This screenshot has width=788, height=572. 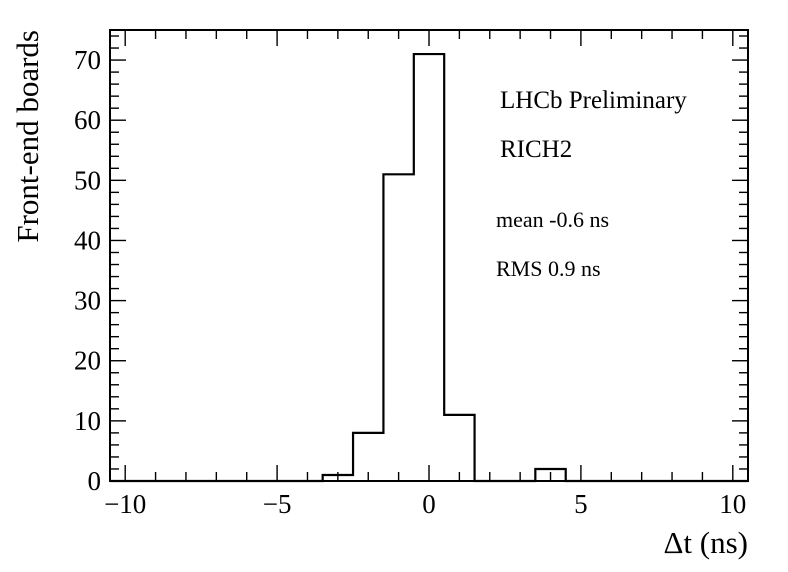 What do you see at coordinates (87, 120) in the screenshot?
I see `y-tick-label: 60` at bounding box center [87, 120].